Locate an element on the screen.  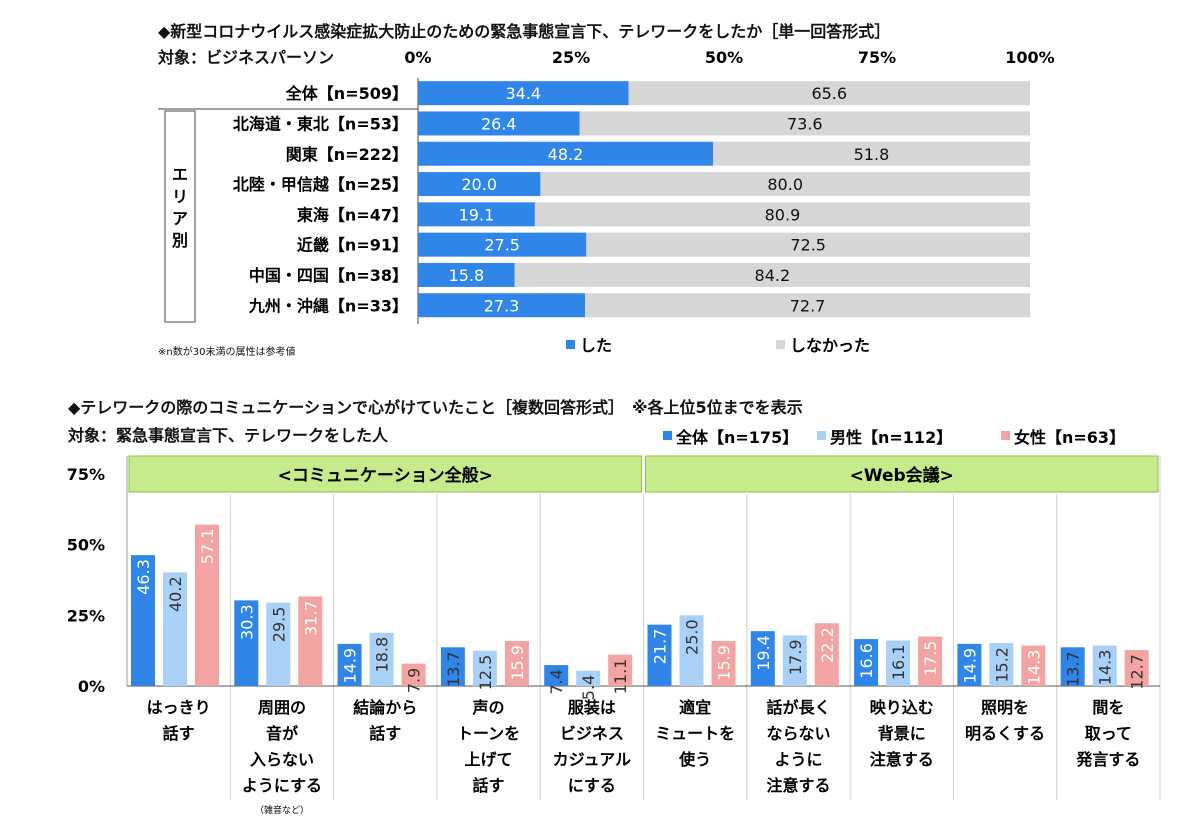
x-tick-label: 0% is located at coordinates (417, 57).